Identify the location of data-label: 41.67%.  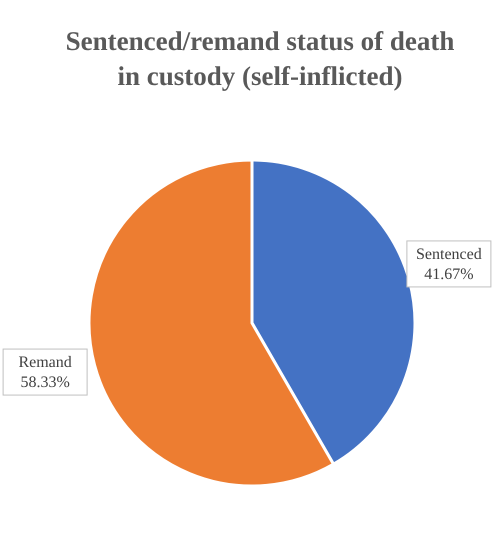
(449, 274).